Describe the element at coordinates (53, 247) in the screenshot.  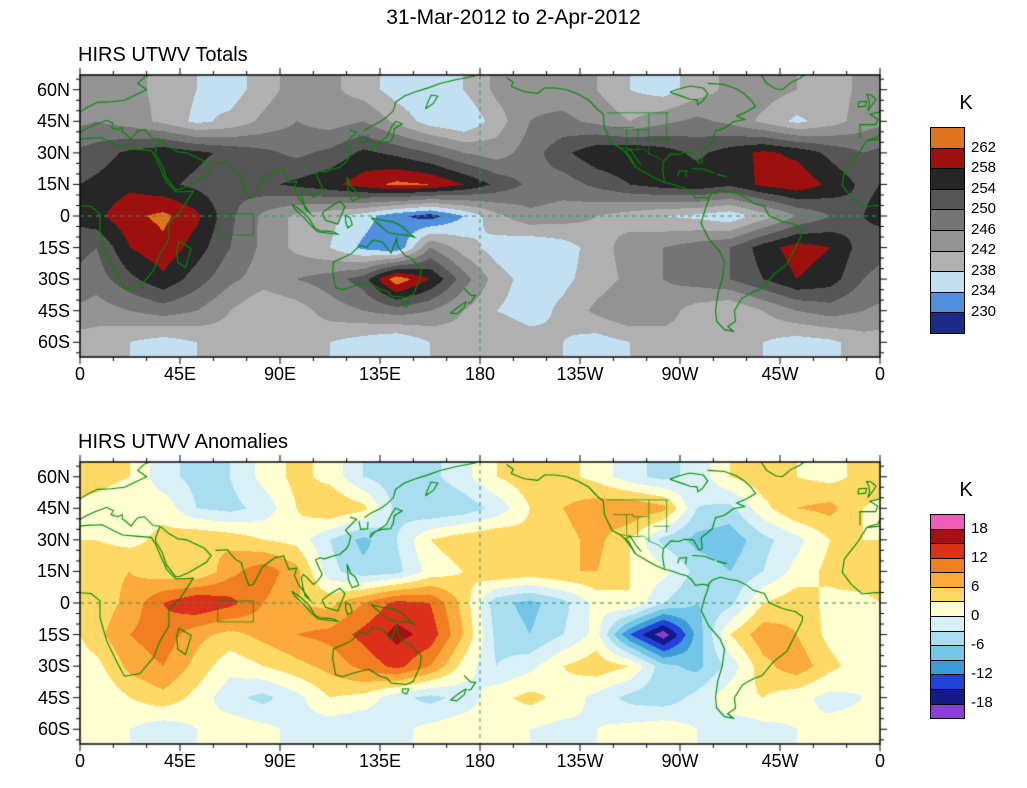
I see `totals-y-tick-label: 15S` at that location.